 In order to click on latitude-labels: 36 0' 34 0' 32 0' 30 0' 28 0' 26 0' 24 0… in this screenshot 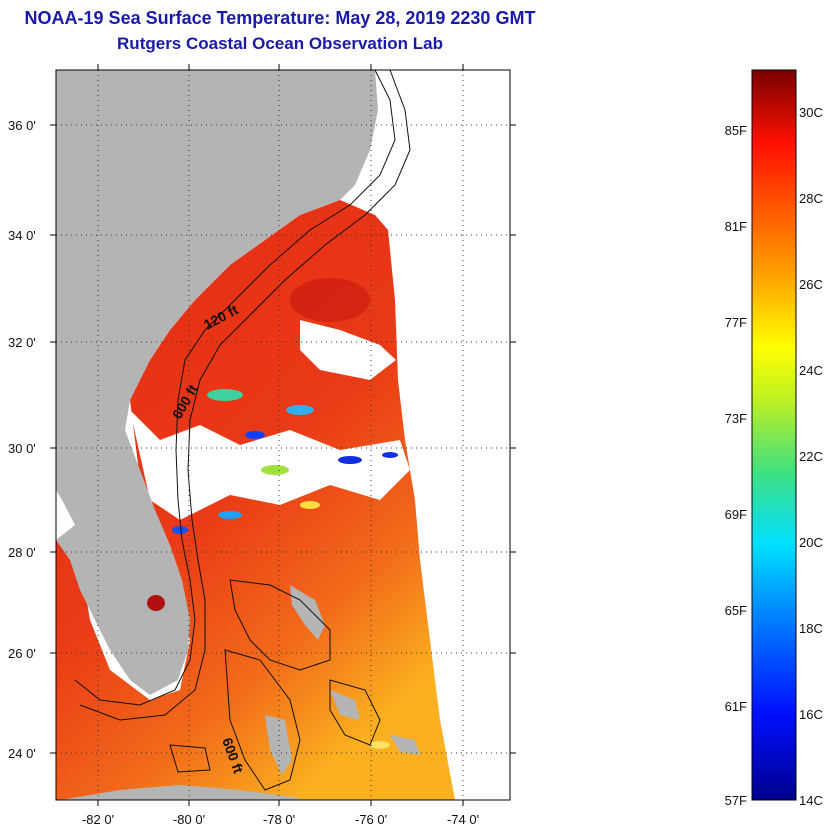, I will do `click(22, 439)`.